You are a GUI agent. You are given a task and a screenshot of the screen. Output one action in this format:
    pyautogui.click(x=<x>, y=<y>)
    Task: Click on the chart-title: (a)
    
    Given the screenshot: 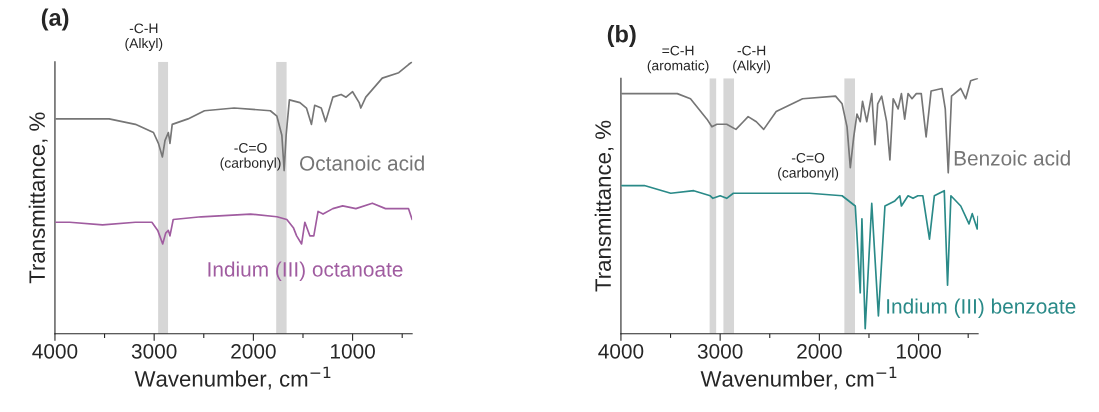 What is the action you would take?
    pyautogui.click(x=55, y=19)
    